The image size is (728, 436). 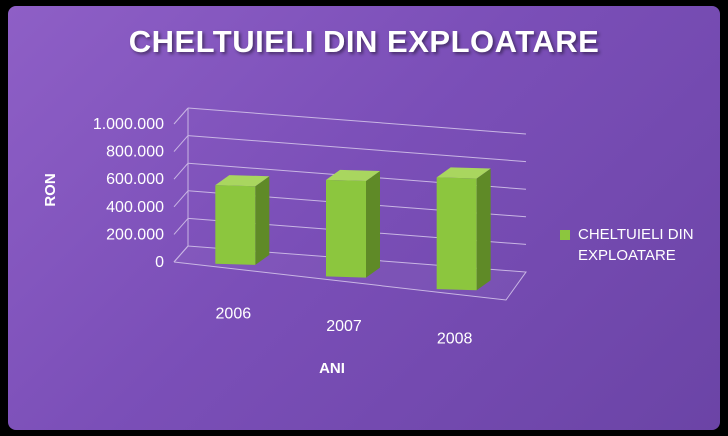 What do you see at coordinates (135, 234) in the screenshot?
I see `y-tick-label: 200.000` at bounding box center [135, 234].